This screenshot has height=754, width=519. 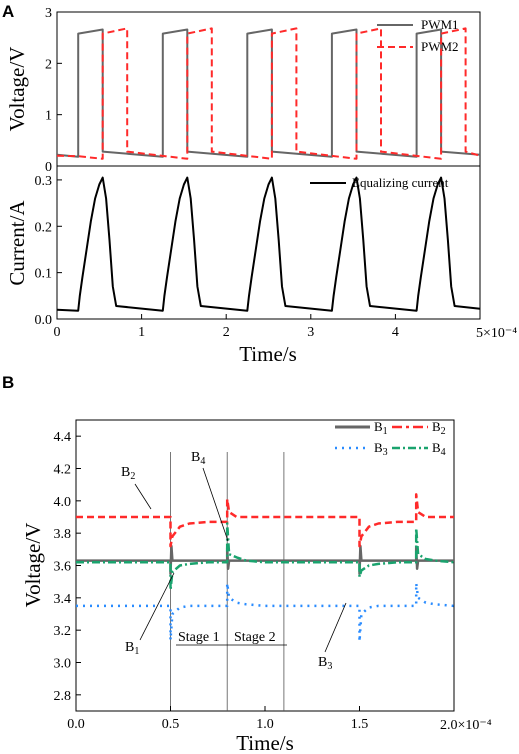 I want to click on annotation-b3: B3, so click(x=325, y=663).